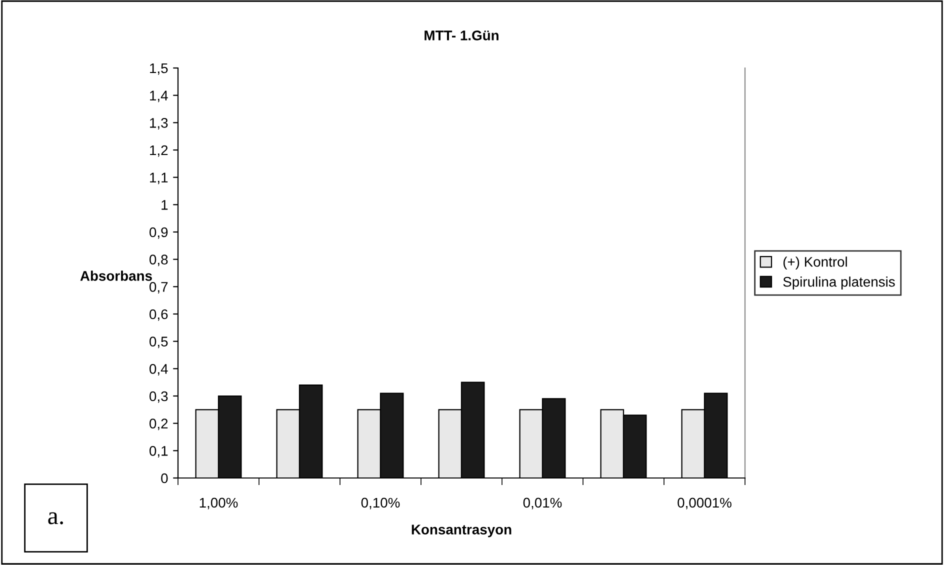 Image resolution: width=944 pixels, height=565 pixels. I want to click on x-axis-title: Konsantrasyon, so click(462, 531).